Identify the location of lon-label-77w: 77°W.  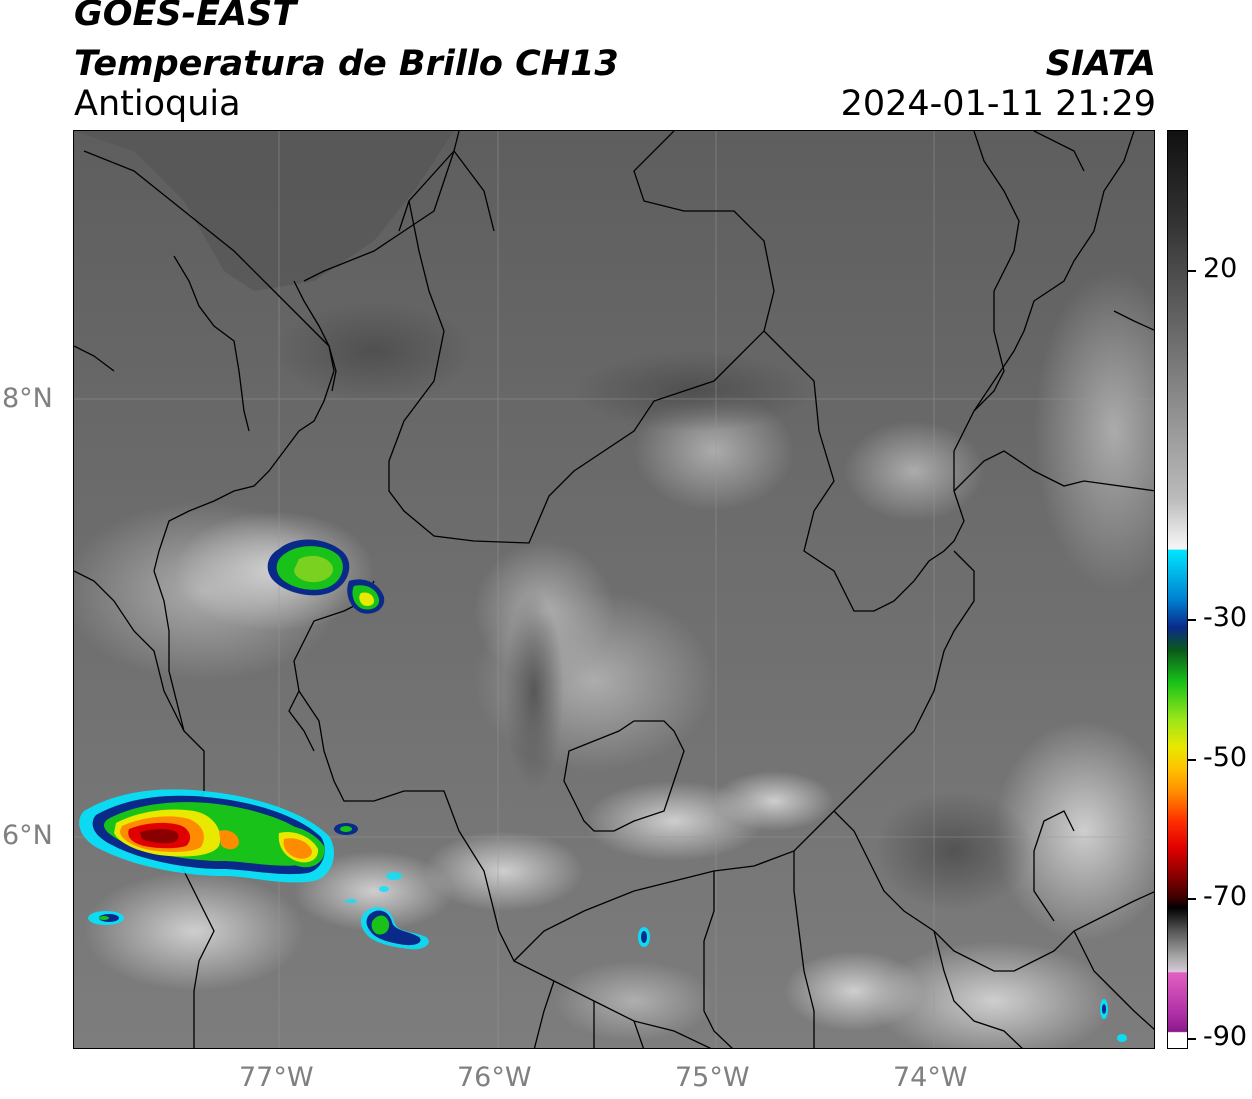
(276, 1077).